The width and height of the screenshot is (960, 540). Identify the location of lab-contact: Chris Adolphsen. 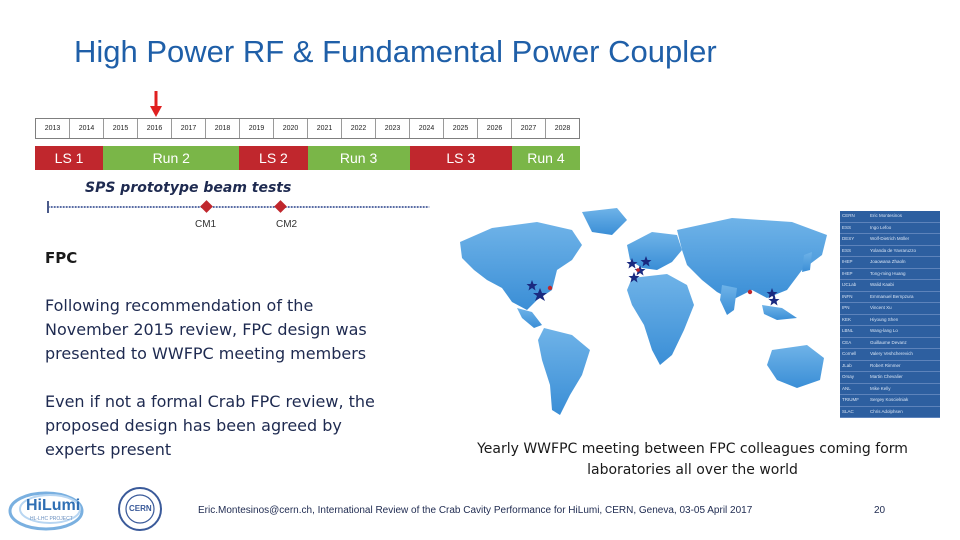
(886, 411).